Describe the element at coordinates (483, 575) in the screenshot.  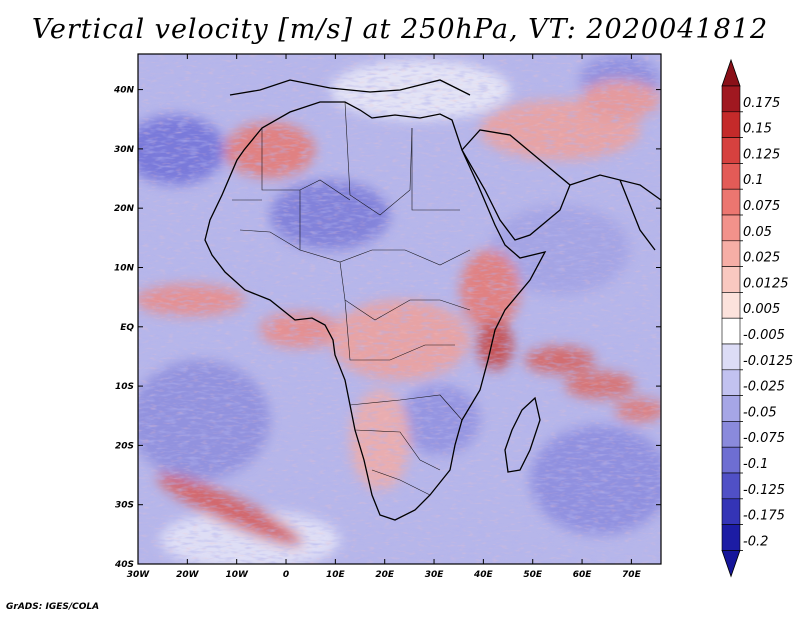
I see `lon-tick-label: 40E` at that location.